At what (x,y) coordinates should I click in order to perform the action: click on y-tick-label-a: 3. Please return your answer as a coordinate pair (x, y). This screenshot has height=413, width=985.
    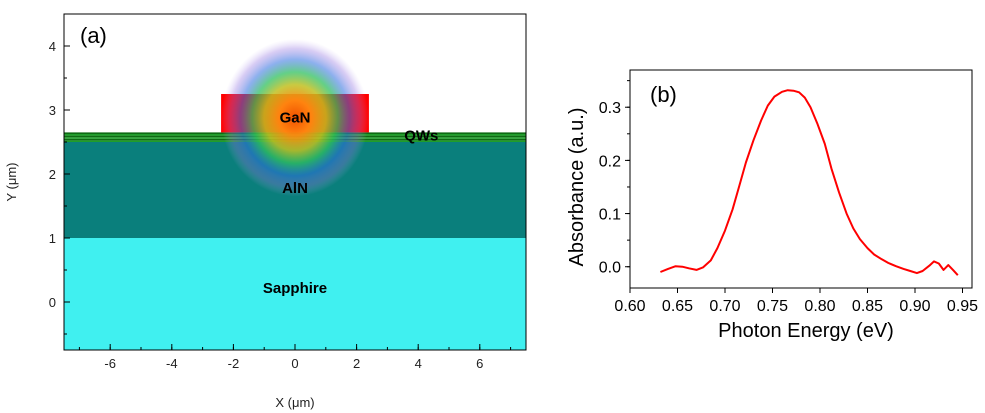
    Looking at the image, I should click on (52, 110).